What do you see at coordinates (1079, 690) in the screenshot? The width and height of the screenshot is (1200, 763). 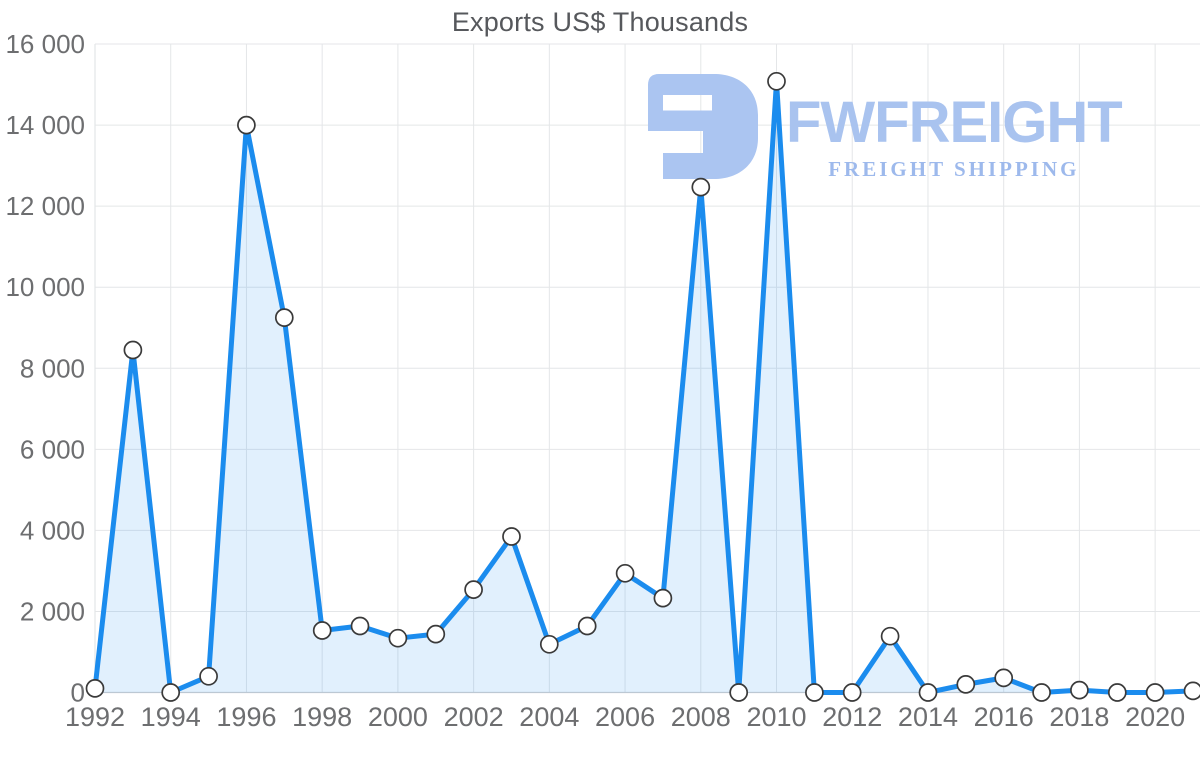 I see `data-point-2018` at bounding box center [1079, 690].